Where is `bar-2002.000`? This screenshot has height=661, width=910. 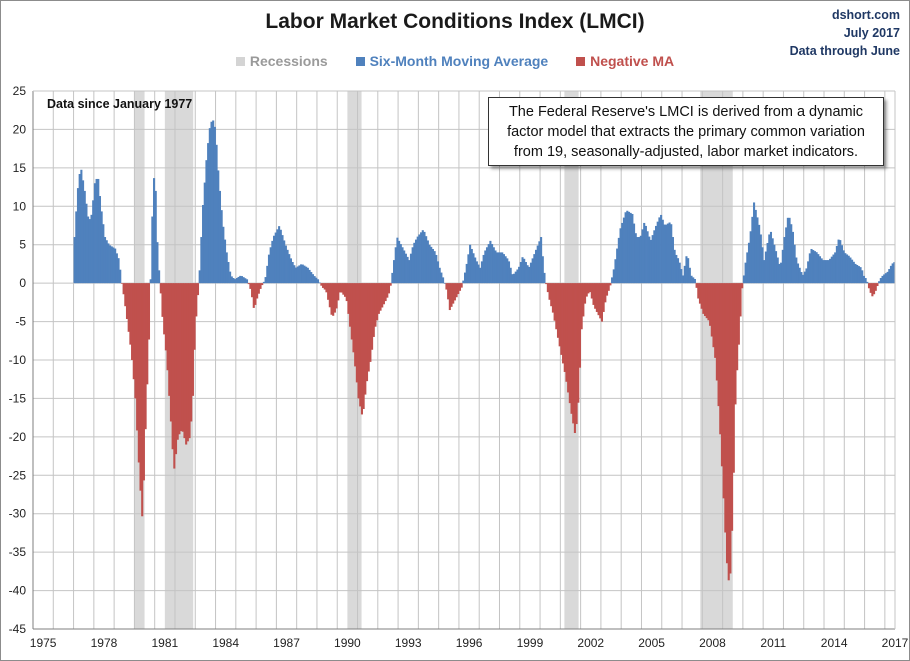 bar-2002.000 is located at coordinates (581, 306).